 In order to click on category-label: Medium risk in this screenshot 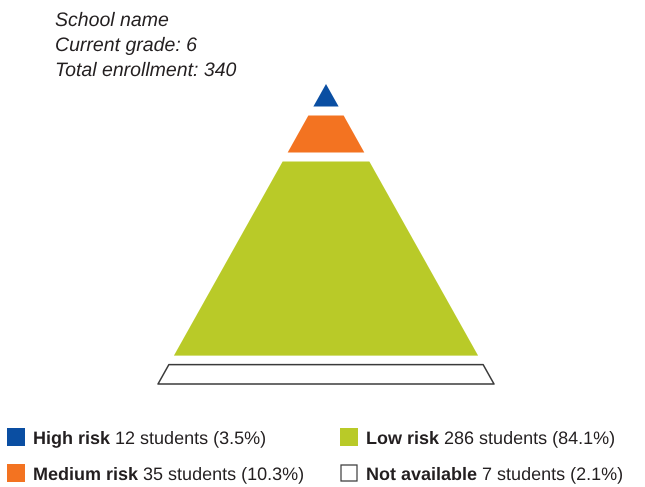, I will do `click(86, 474)`.